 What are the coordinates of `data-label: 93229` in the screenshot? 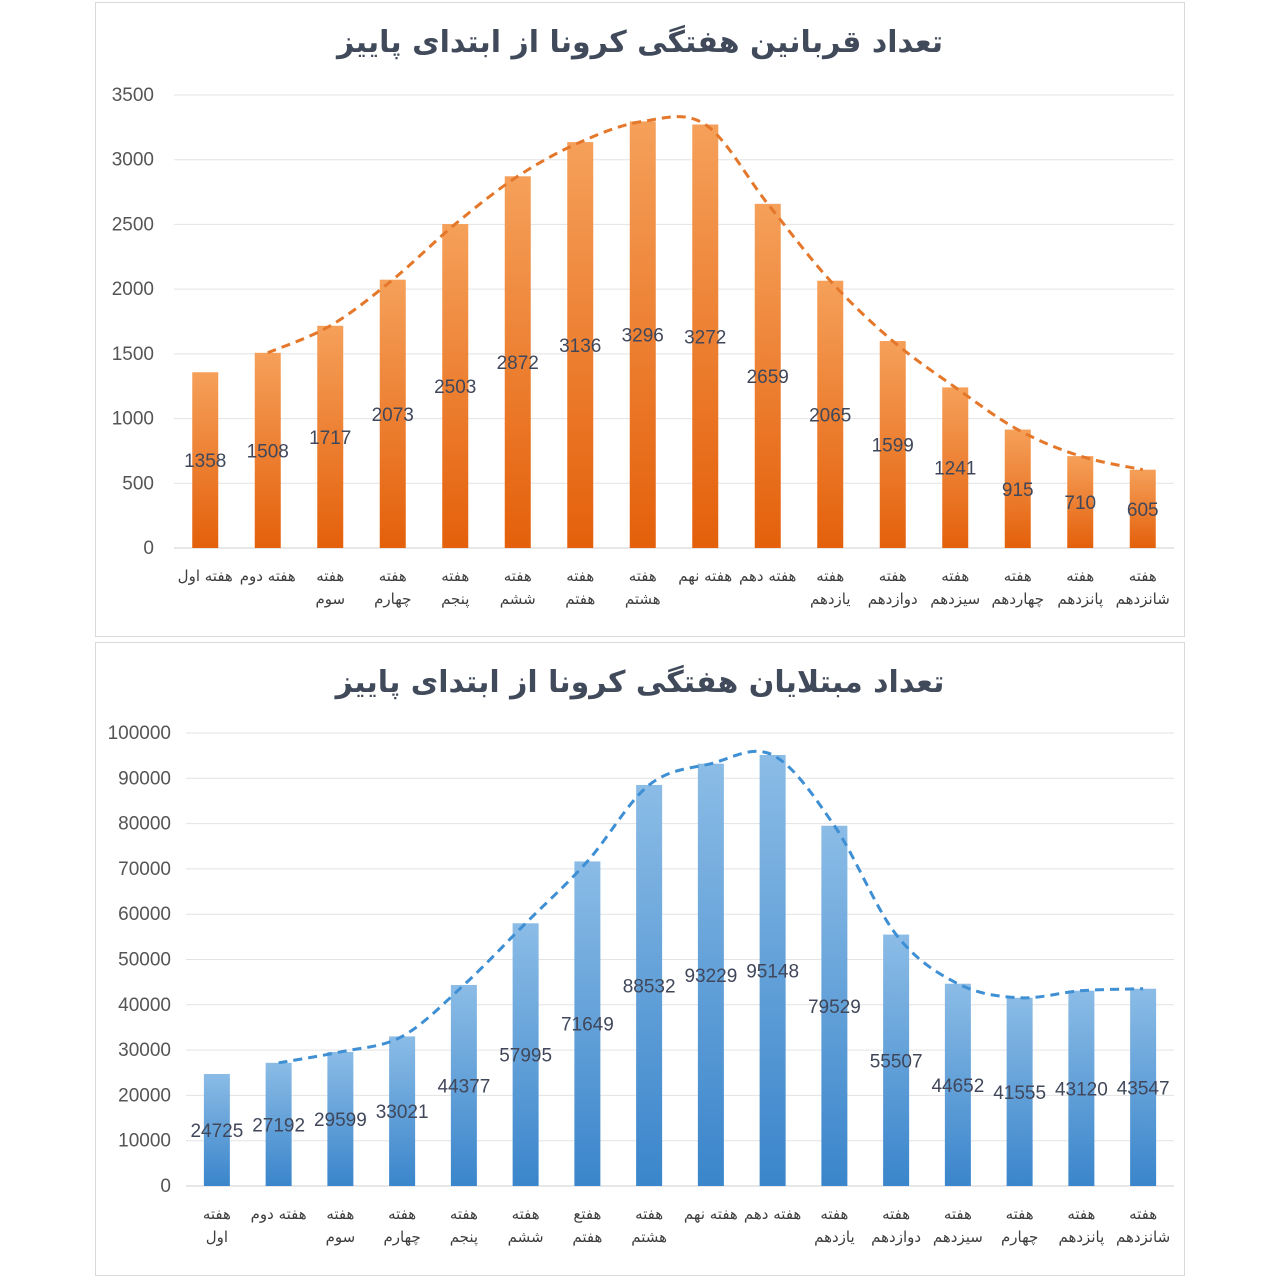 It's located at (710, 976).